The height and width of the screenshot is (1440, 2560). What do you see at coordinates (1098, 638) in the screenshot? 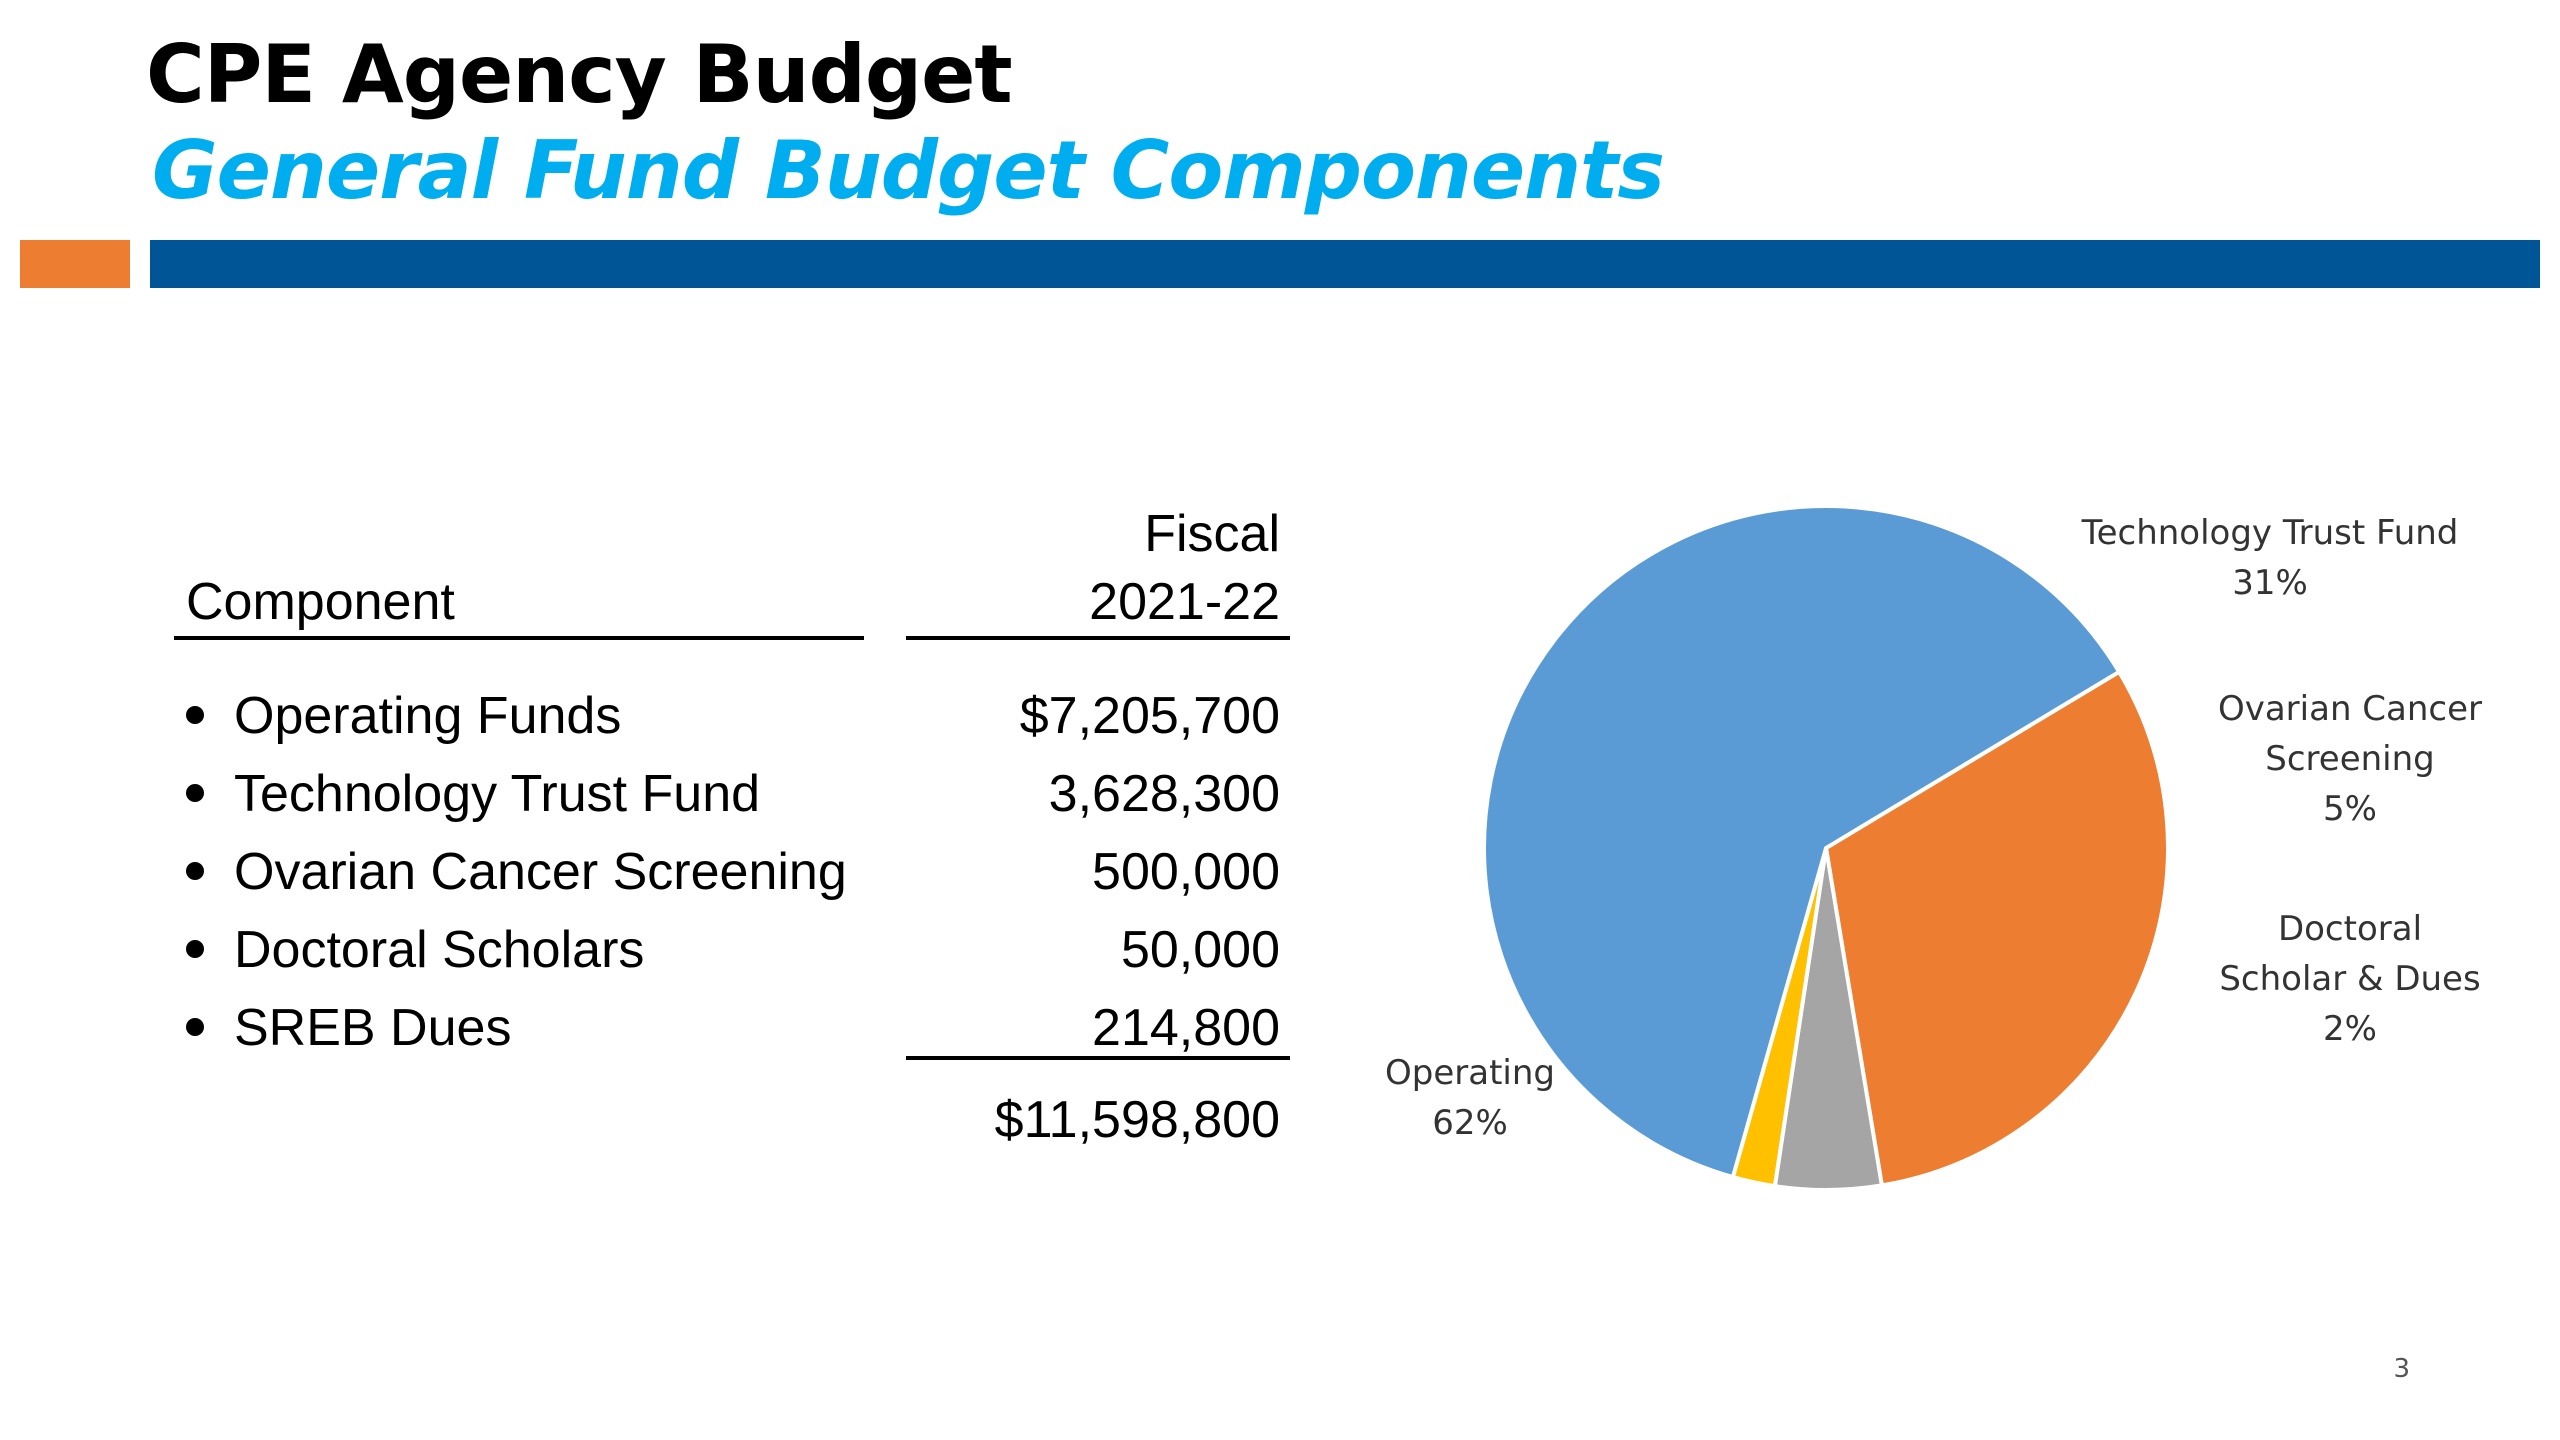
I see `fiscal-header-rule` at bounding box center [1098, 638].